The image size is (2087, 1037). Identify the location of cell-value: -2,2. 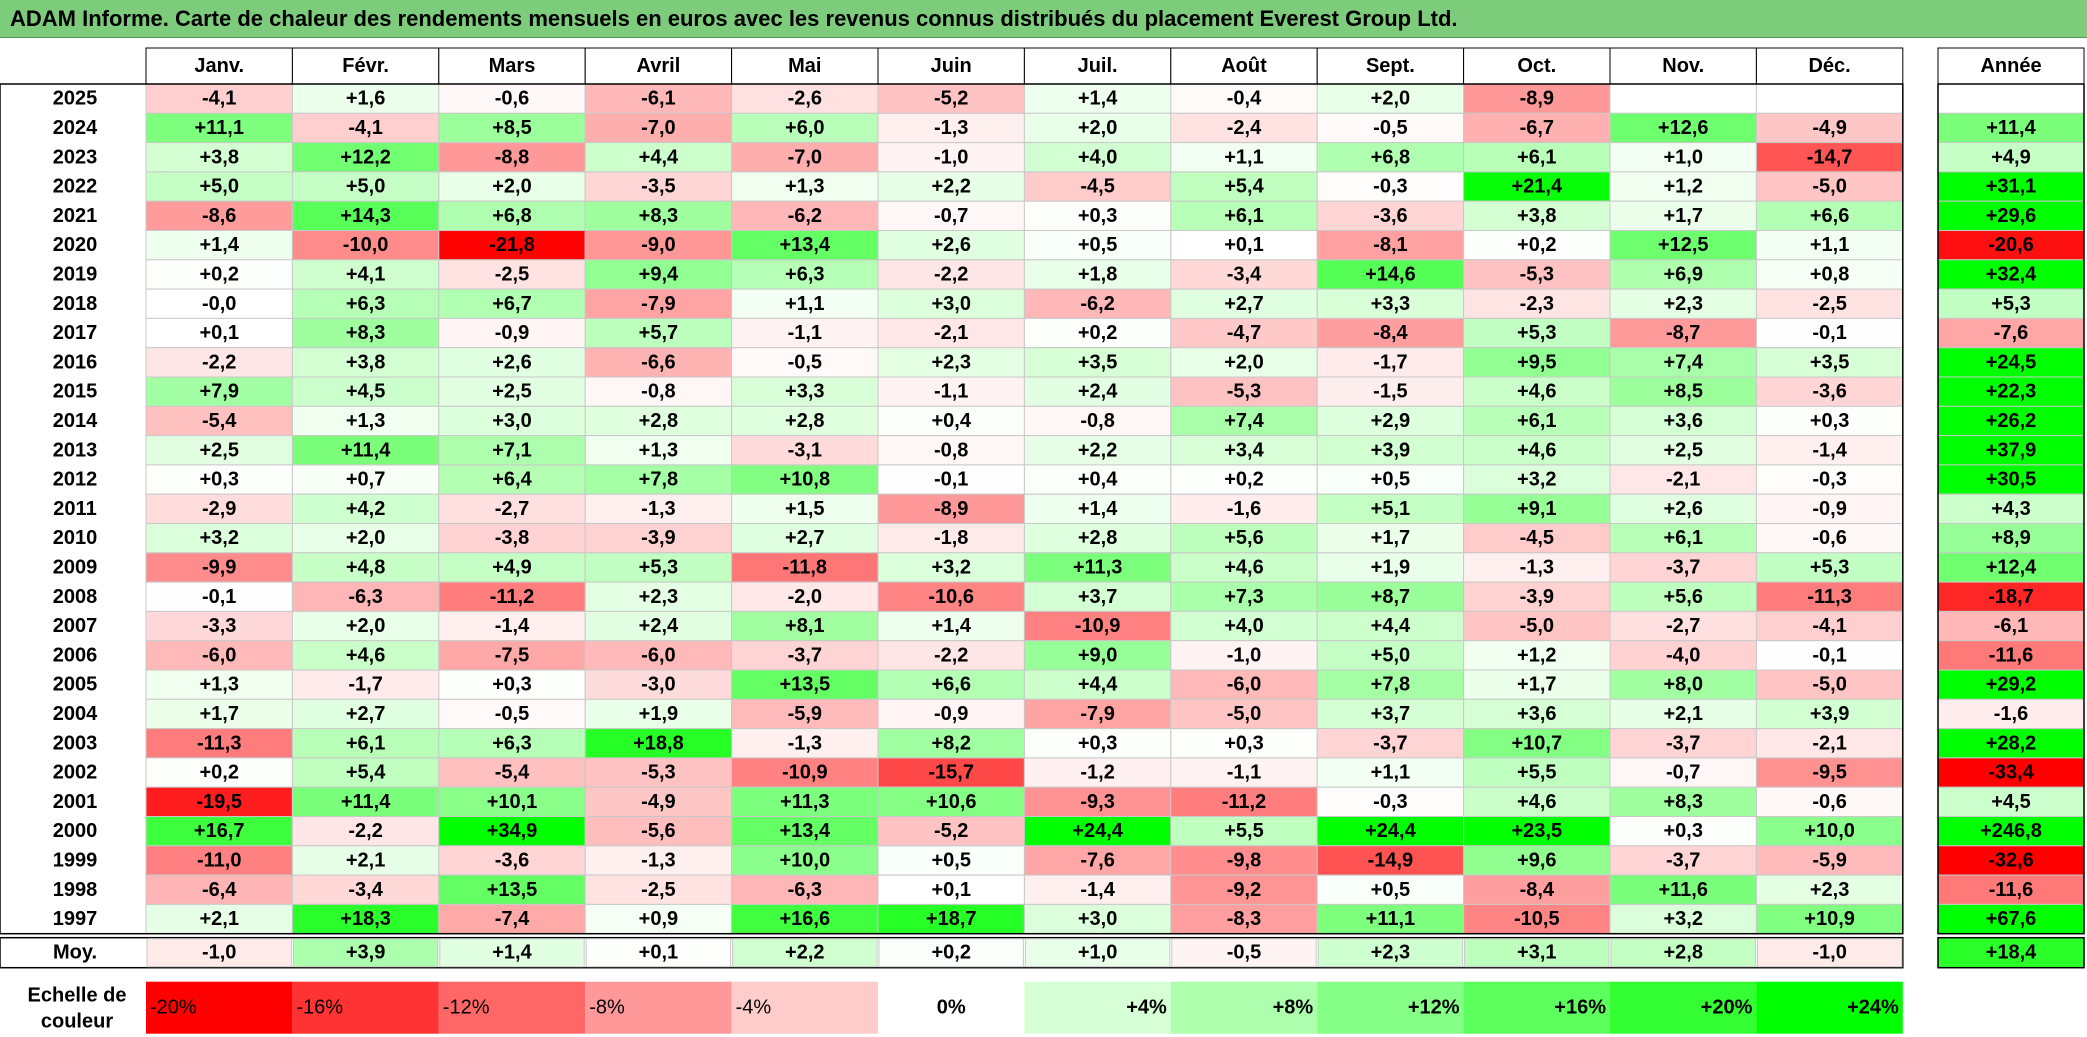
(365, 831).